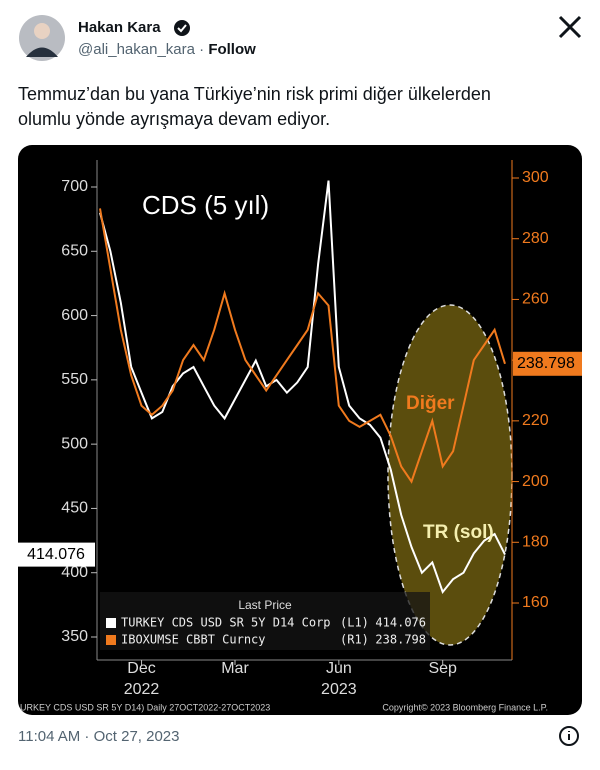  What do you see at coordinates (74, 315) in the screenshot?
I see `y-tick-label: 600` at bounding box center [74, 315].